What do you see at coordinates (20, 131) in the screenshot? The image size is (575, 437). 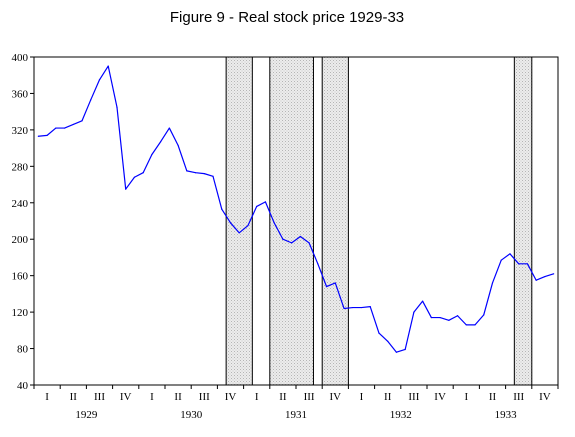 I see `y-tick-label: 320` at bounding box center [20, 131].